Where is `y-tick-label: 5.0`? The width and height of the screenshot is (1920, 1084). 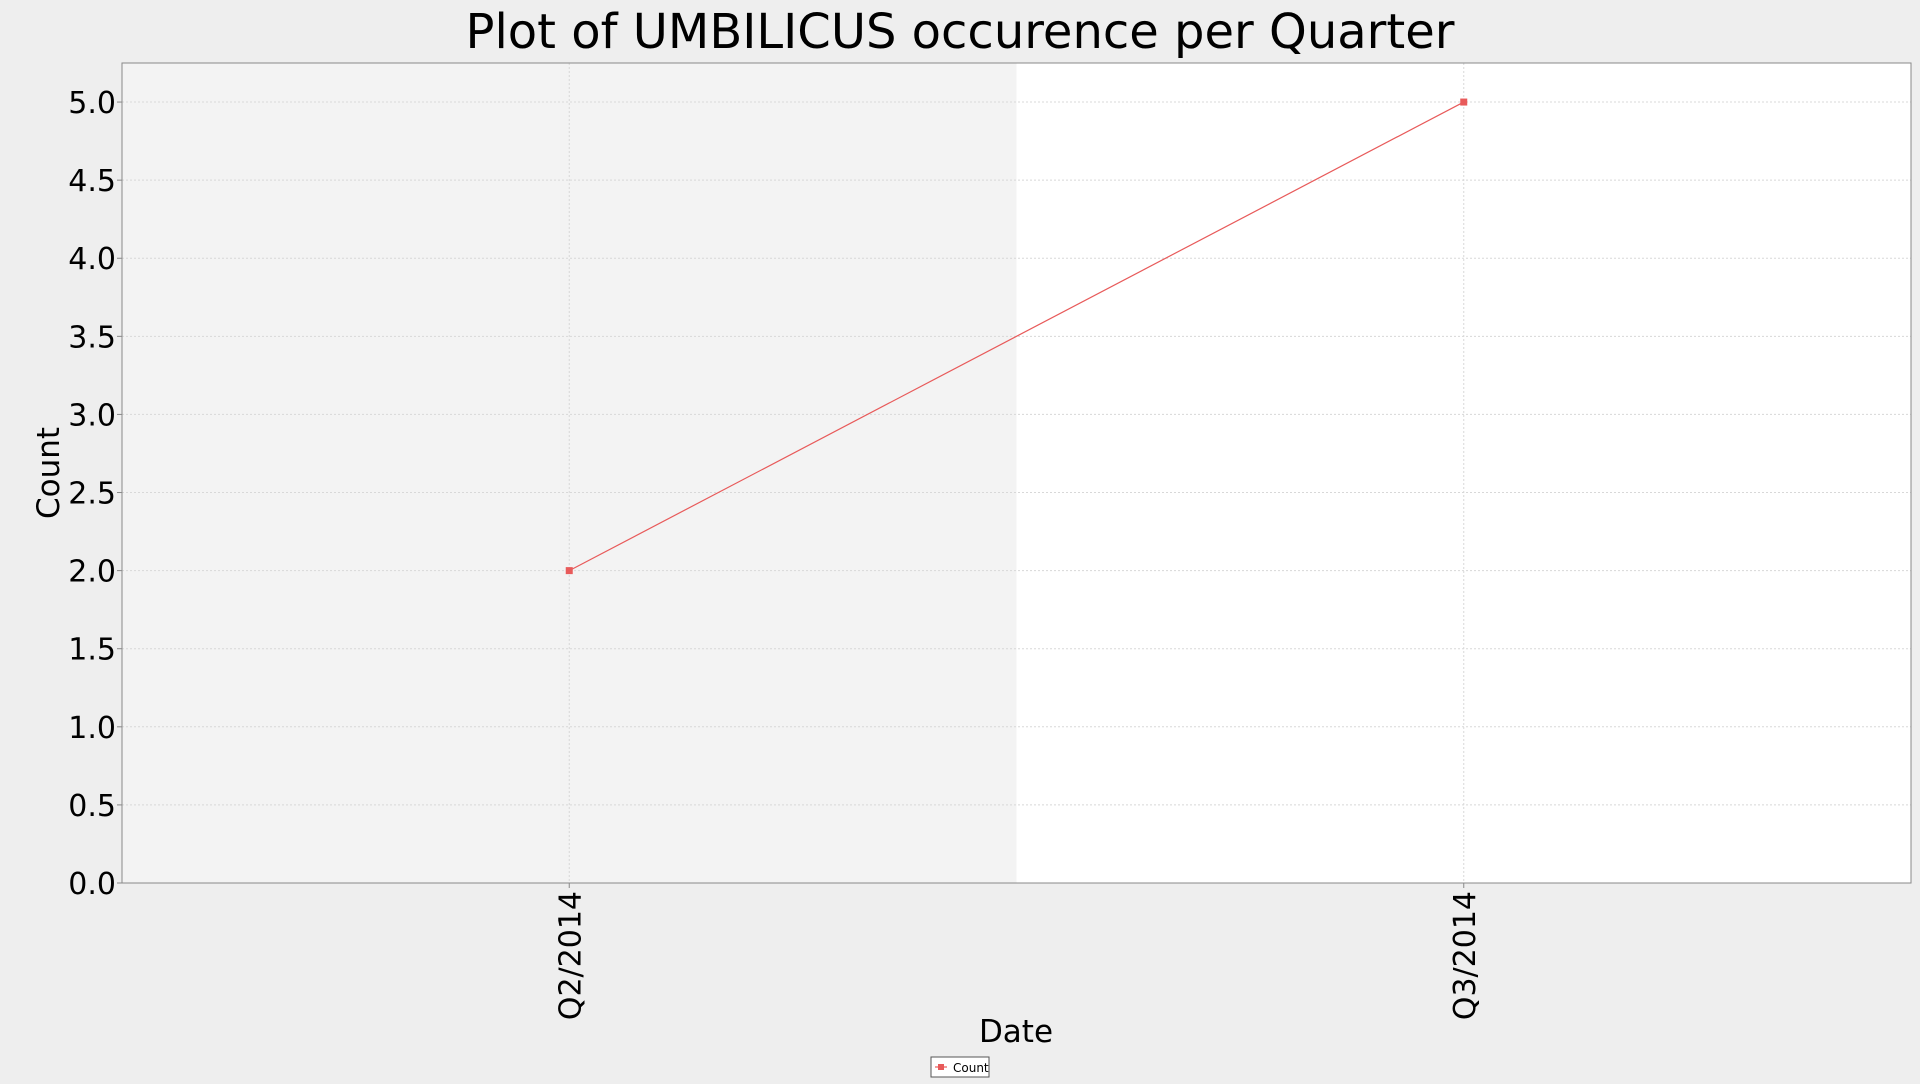 y-tick-label: 5.0 is located at coordinates (92, 103).